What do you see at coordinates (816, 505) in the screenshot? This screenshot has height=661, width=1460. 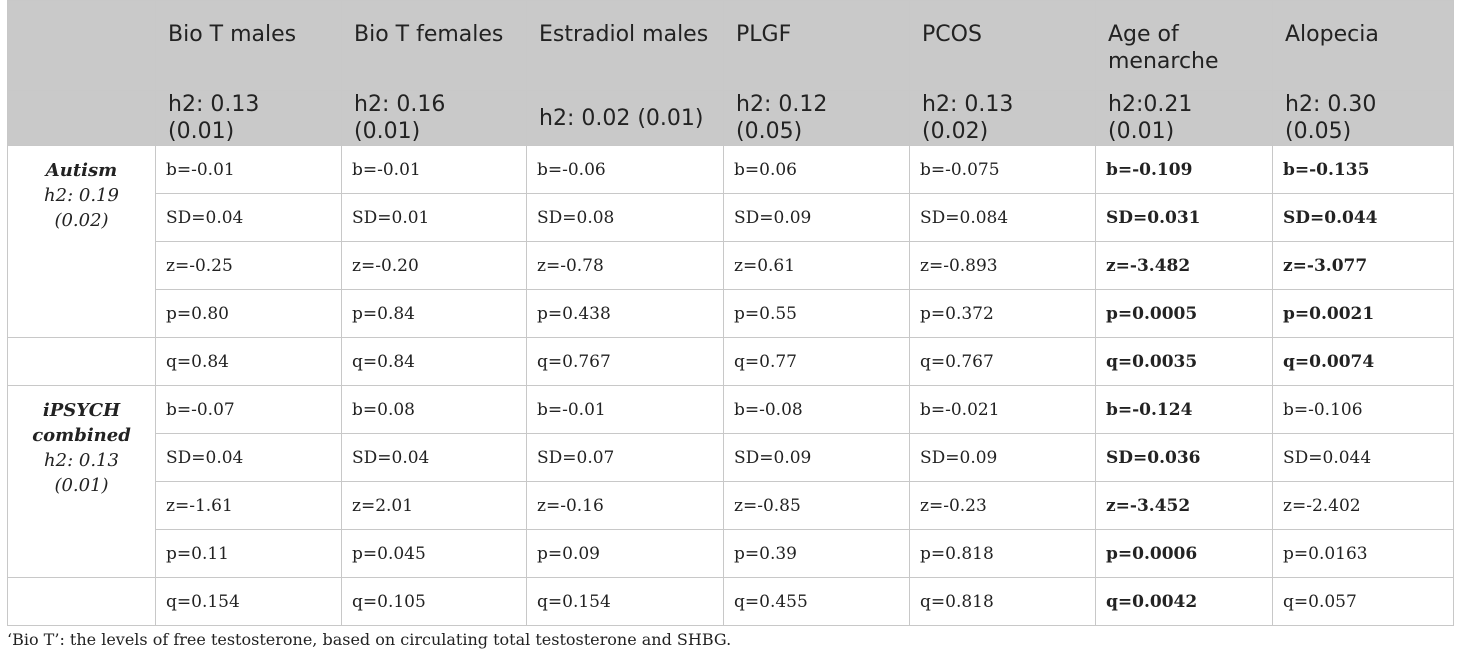 I see `table-cell: z=-0.85` at bounding box center [816, 505].